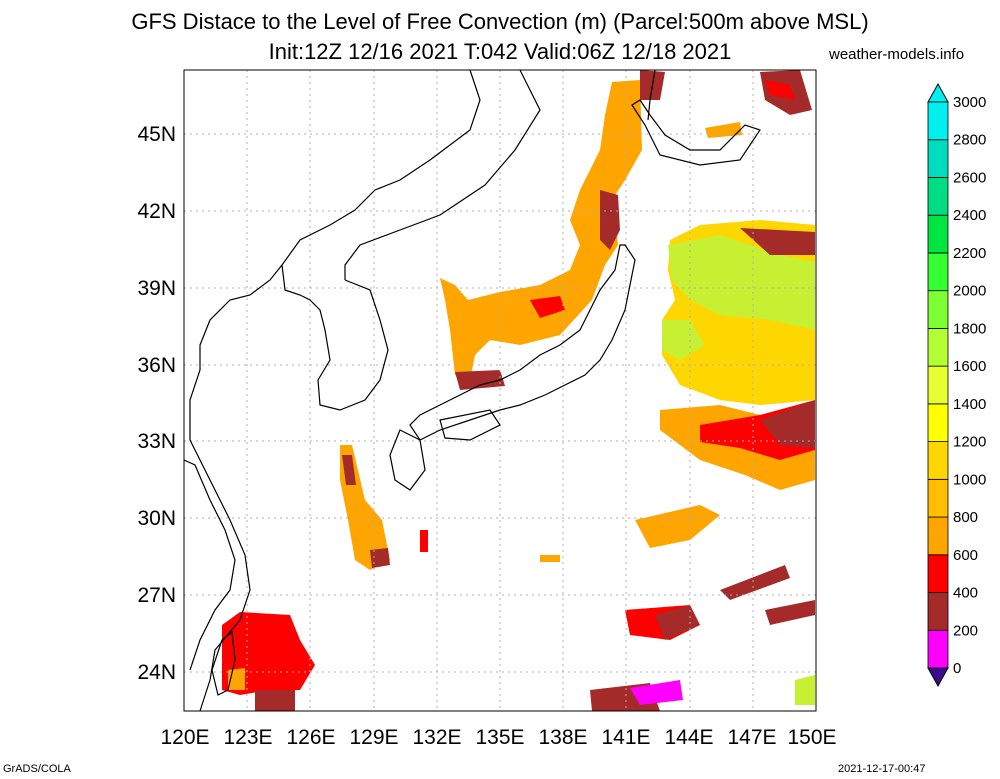 The width and height of the screenshot is (1000, 779). Describe the element at coordinates (349, 470) in the screenshot. I see `field-okinawa-red` at that location.